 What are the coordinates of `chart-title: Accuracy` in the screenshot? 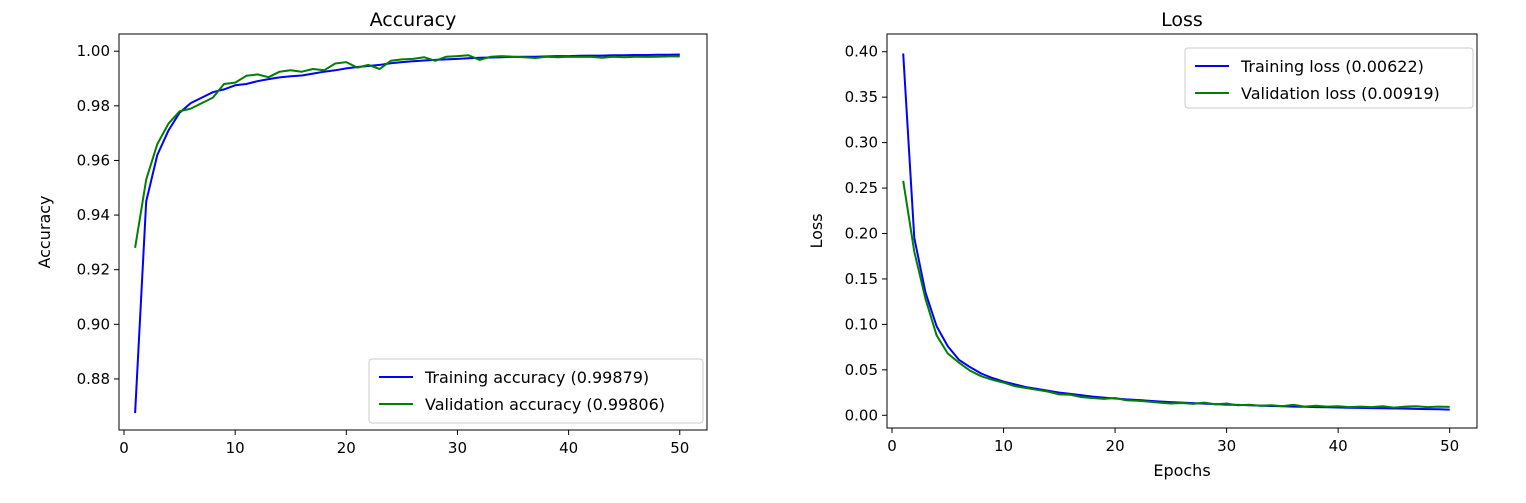 It's located at (413, 20).